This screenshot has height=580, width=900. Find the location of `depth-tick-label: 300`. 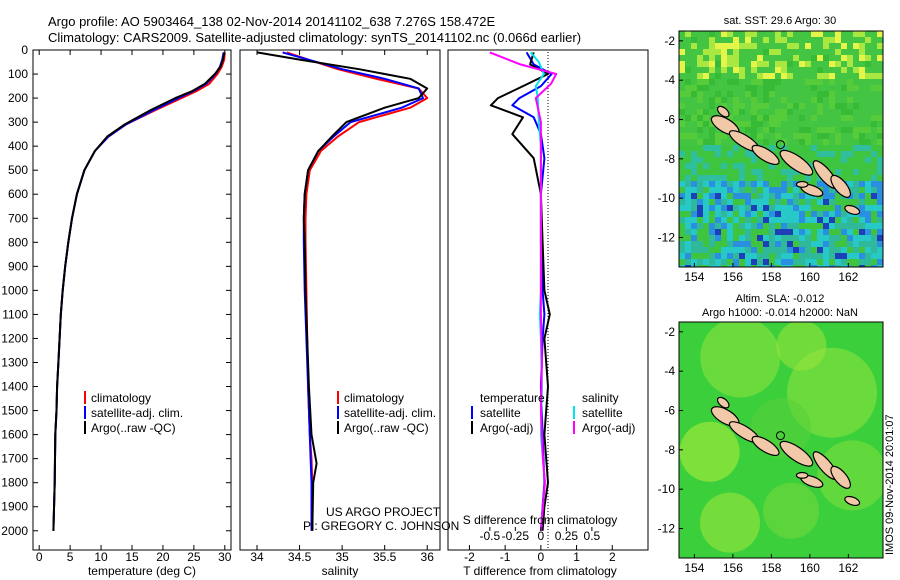

depth-tick-label: 300 is located at coordinates (18, 122).